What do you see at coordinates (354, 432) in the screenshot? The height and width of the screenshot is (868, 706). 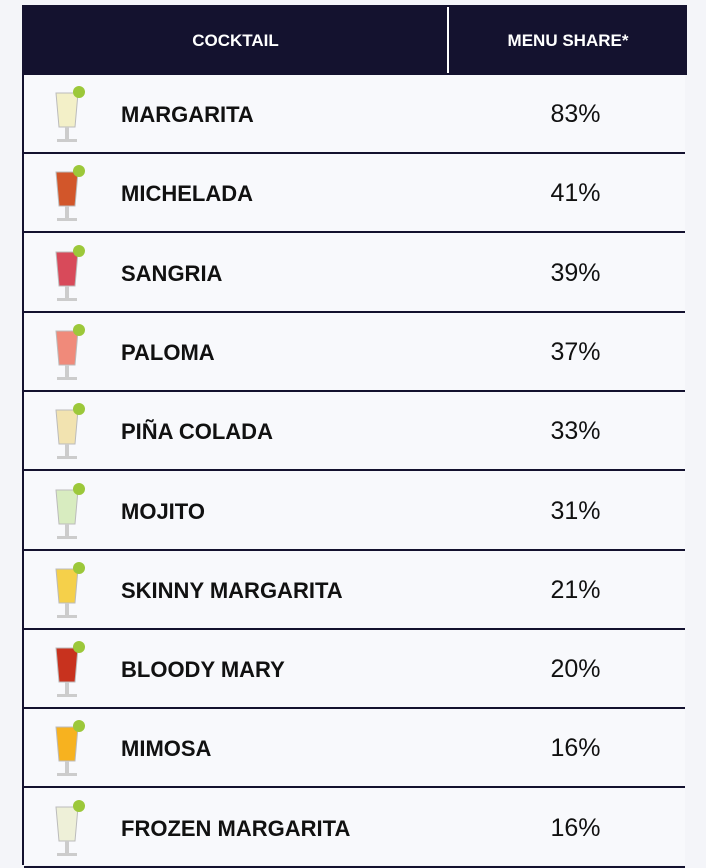 I see `table-row: PIÑA COLADA 33%` at bounding box center [354, 432].